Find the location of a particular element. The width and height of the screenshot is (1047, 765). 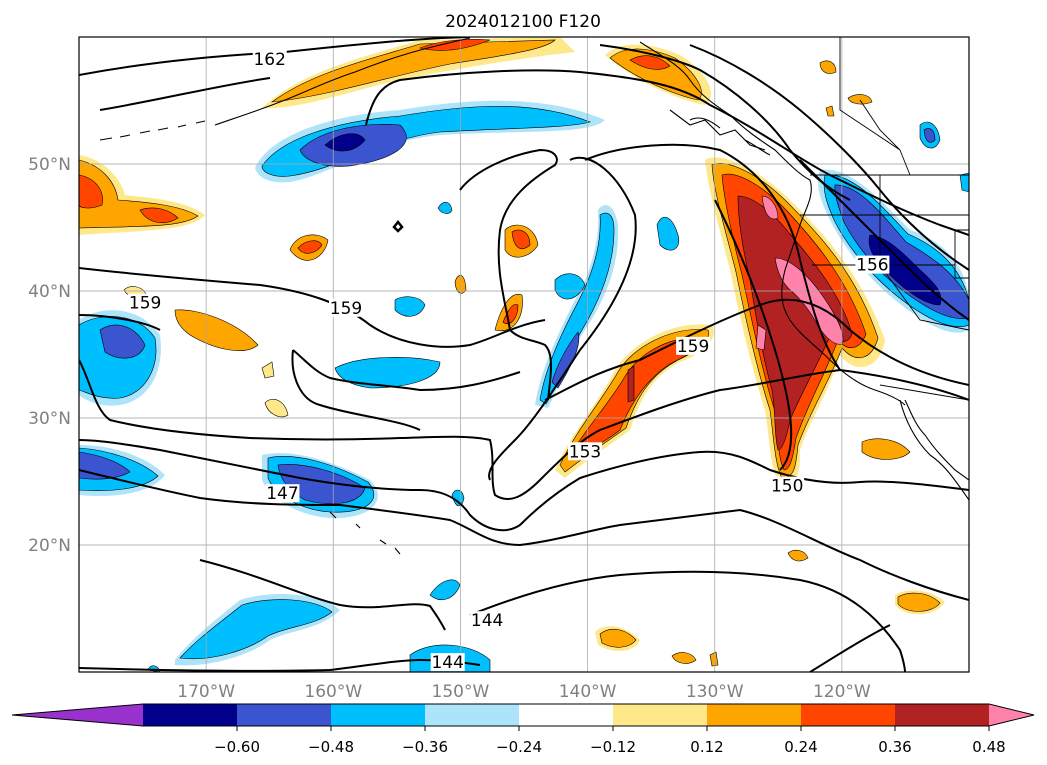

lat-tick-label: 40°N is located at coordinates (49, 292).